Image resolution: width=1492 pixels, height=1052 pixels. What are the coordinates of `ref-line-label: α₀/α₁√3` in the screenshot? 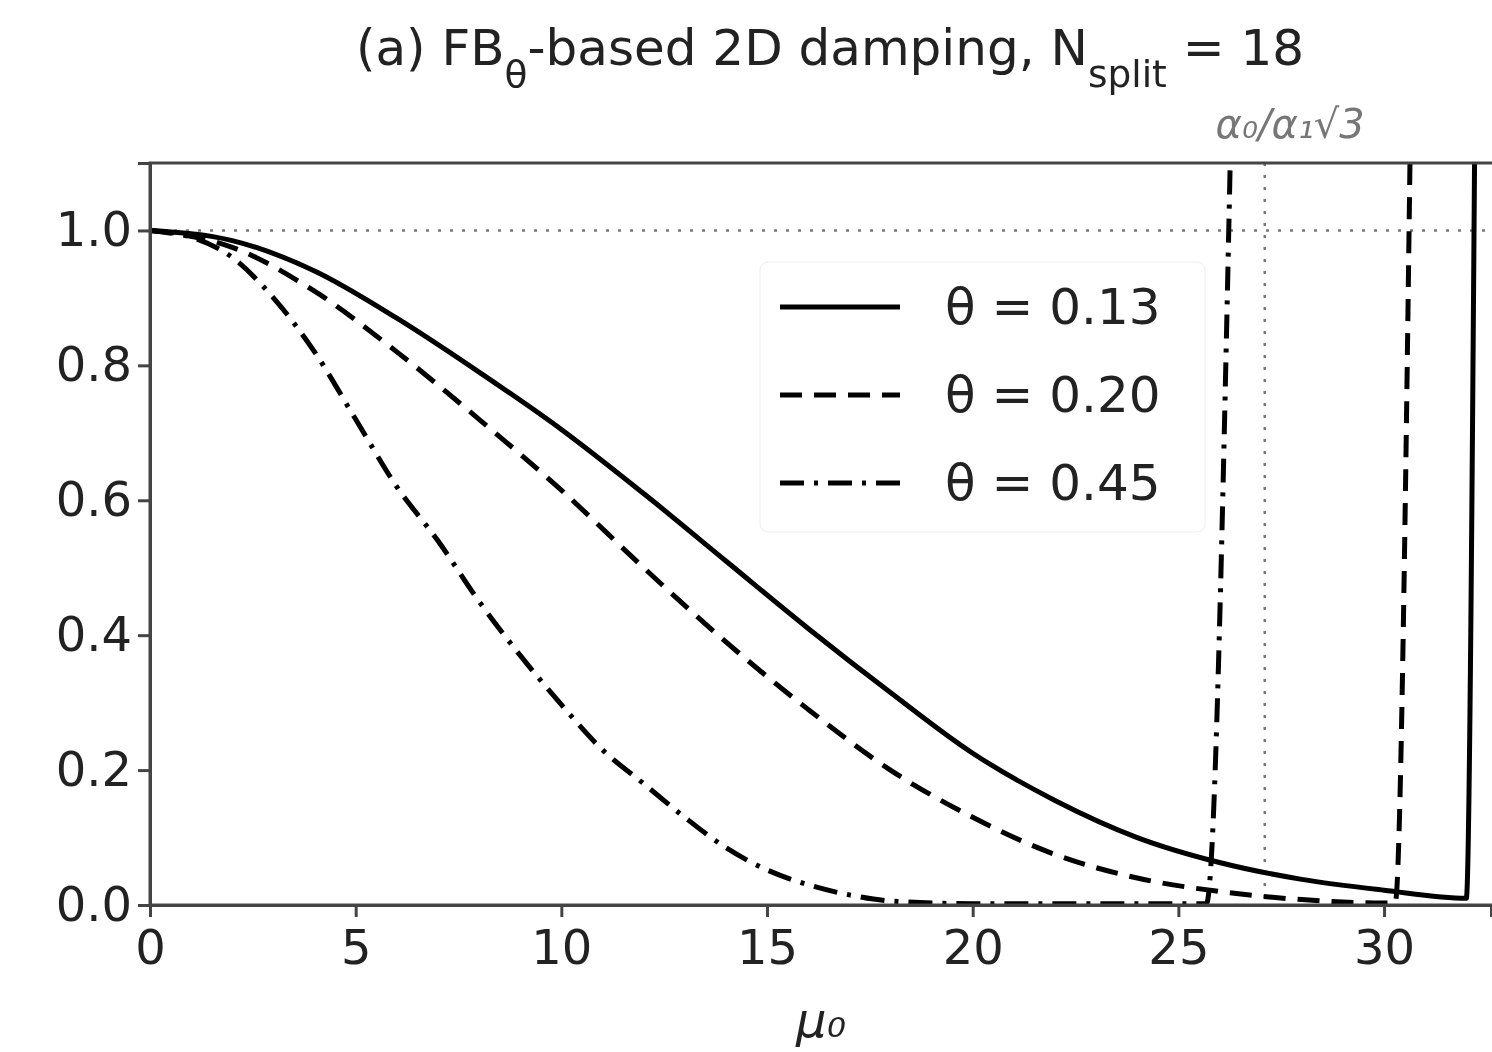 It's located at (1290, 124).